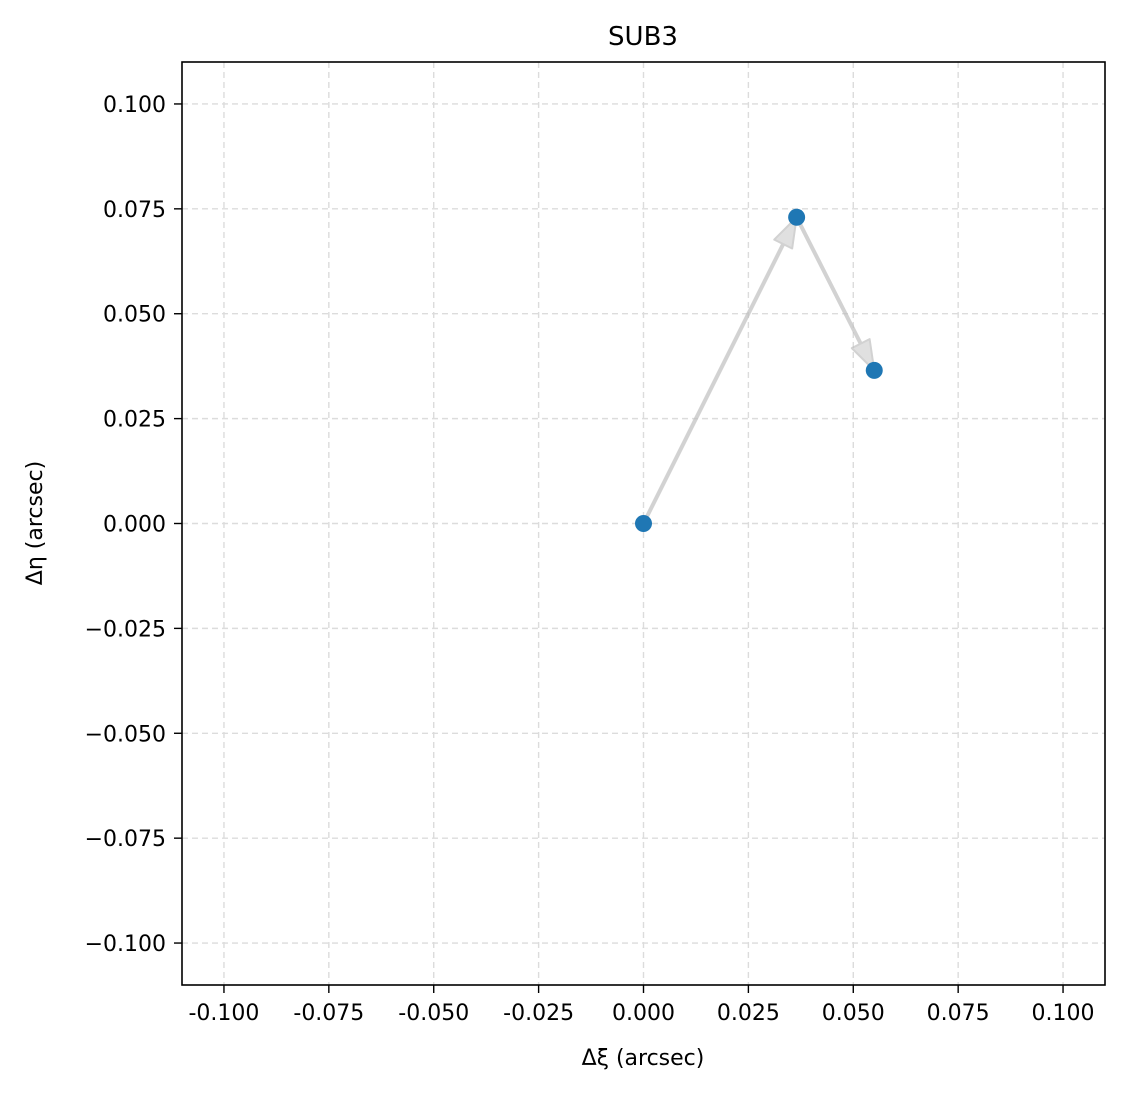 This screenshot has height=1093, width=1125. I want to click on x-tick-label: 0.050, so click(853, 1013).